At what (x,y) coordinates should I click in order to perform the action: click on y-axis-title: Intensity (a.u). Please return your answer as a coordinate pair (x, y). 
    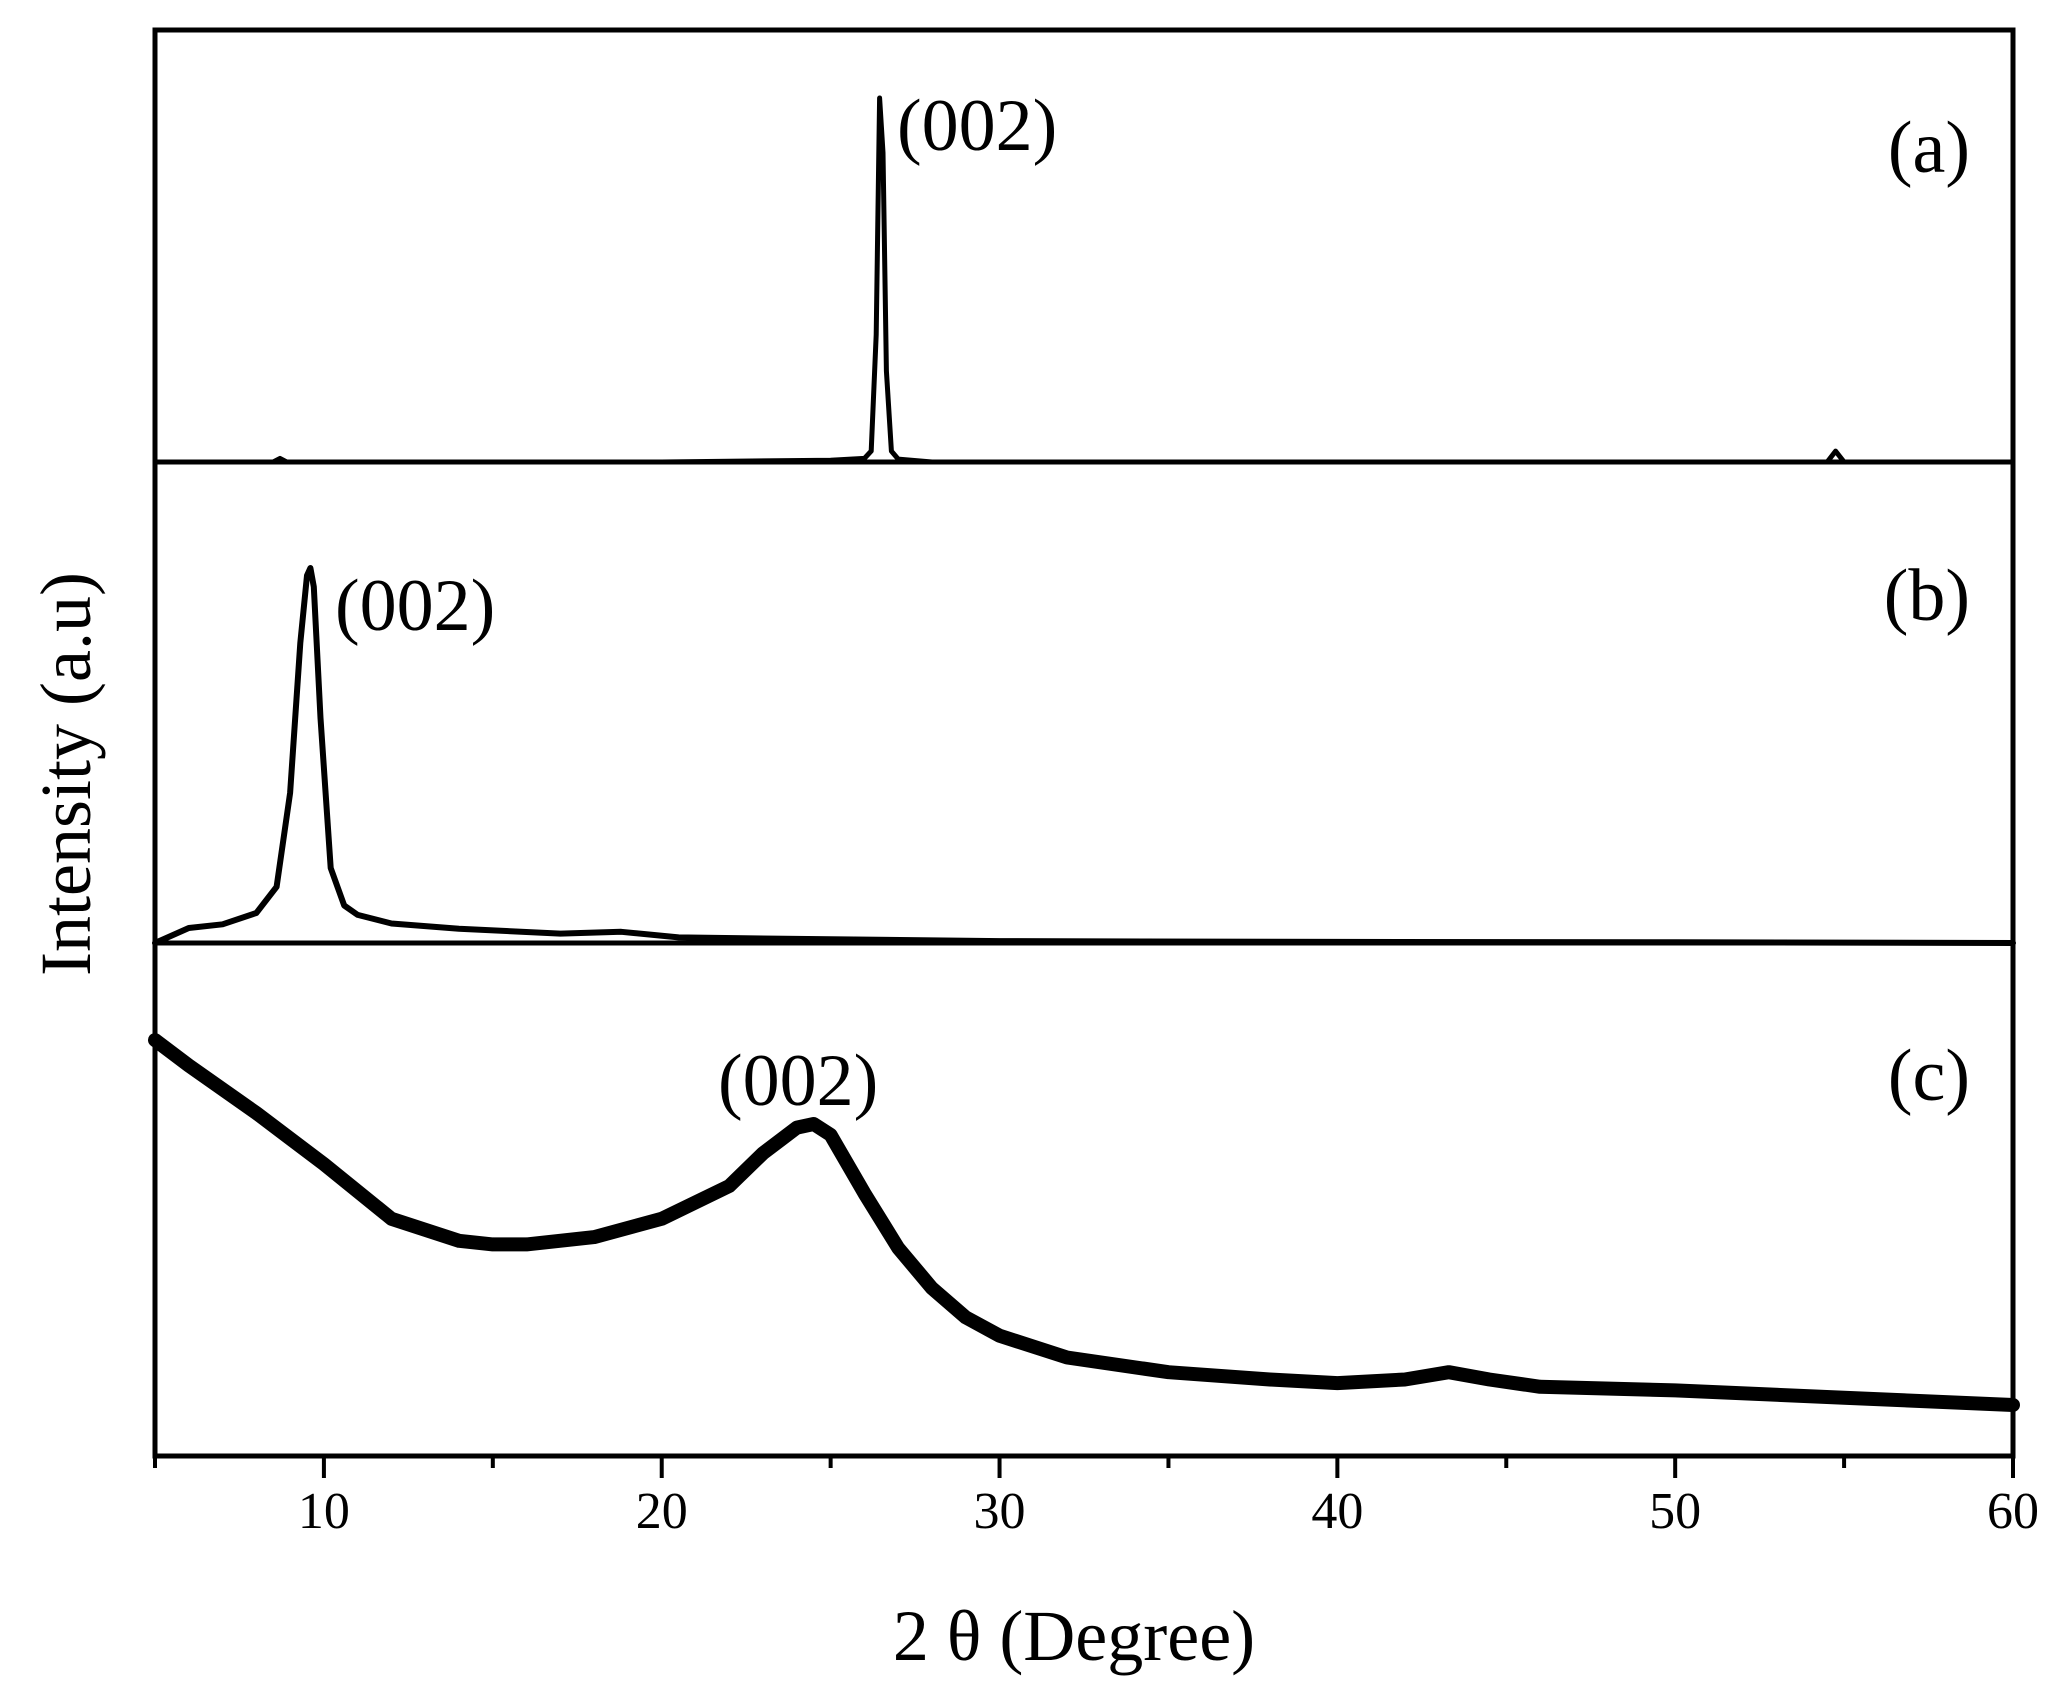
    Looking at the image, I should click on (66, 774).